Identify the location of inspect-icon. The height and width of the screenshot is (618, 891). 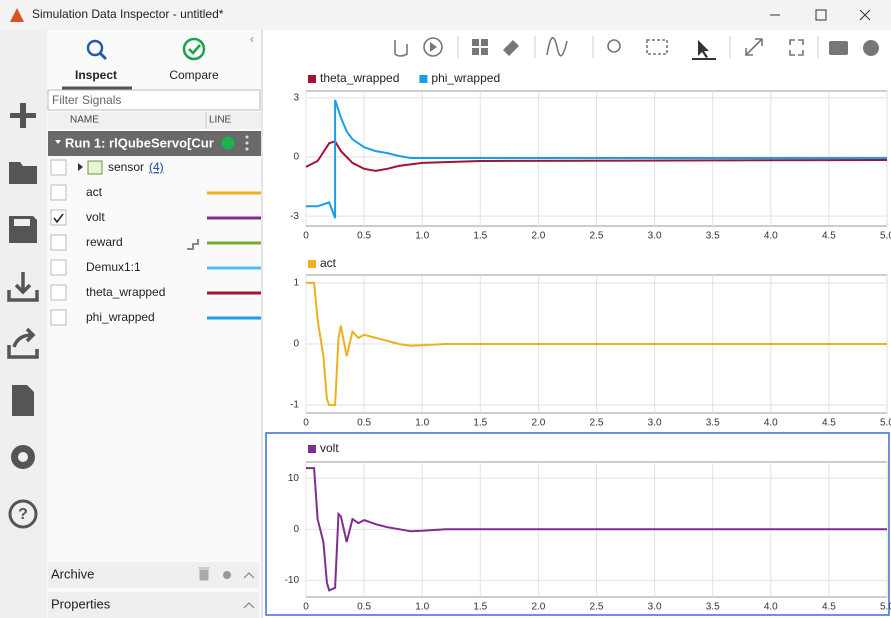
(95, 48).